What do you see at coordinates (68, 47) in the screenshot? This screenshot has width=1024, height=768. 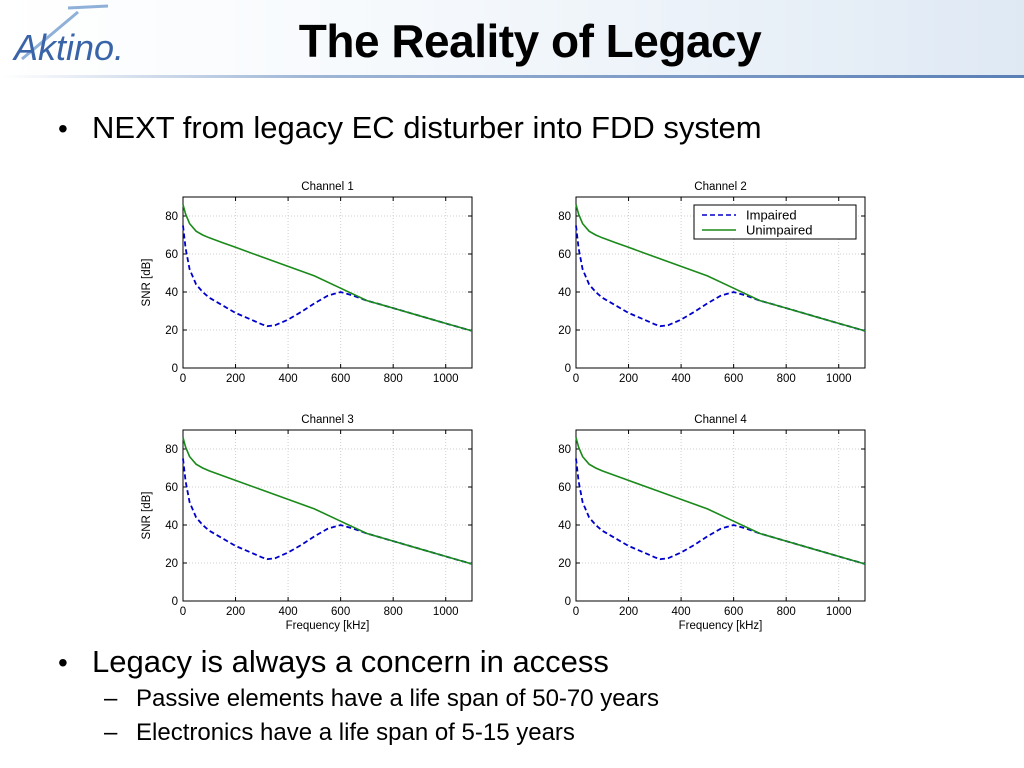 I see `logo-wordmark: Aktino.` at bounding box center [68, 47].